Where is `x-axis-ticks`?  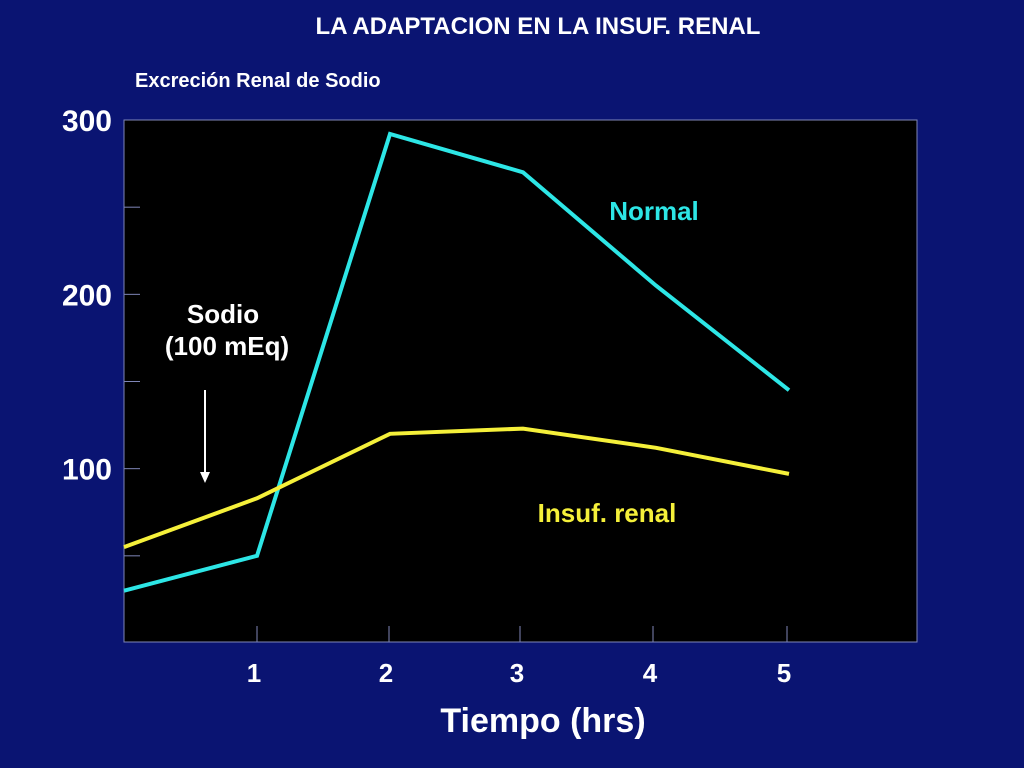
x-axis-ticks is located at coordinates (522, 634).